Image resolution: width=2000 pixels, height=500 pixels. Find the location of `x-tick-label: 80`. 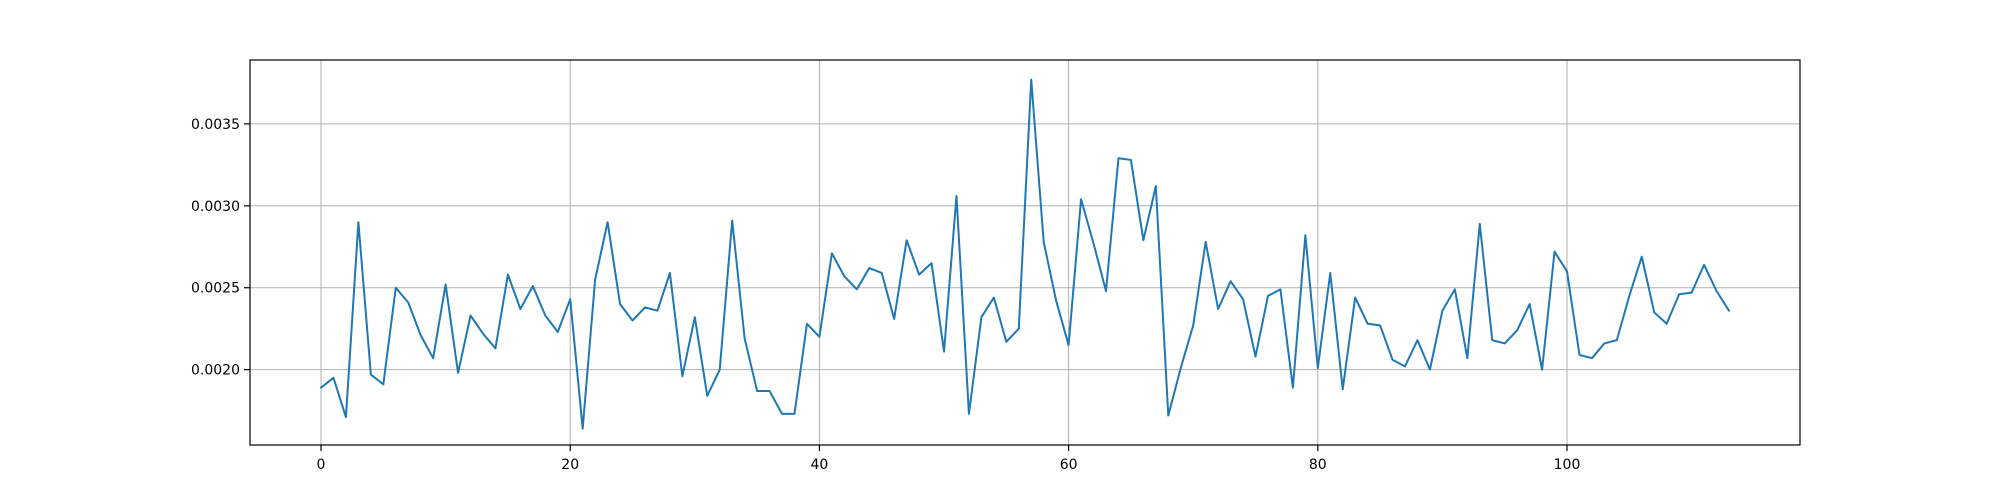

x-tick-label: 80 is located at coordinates (1318, 465).